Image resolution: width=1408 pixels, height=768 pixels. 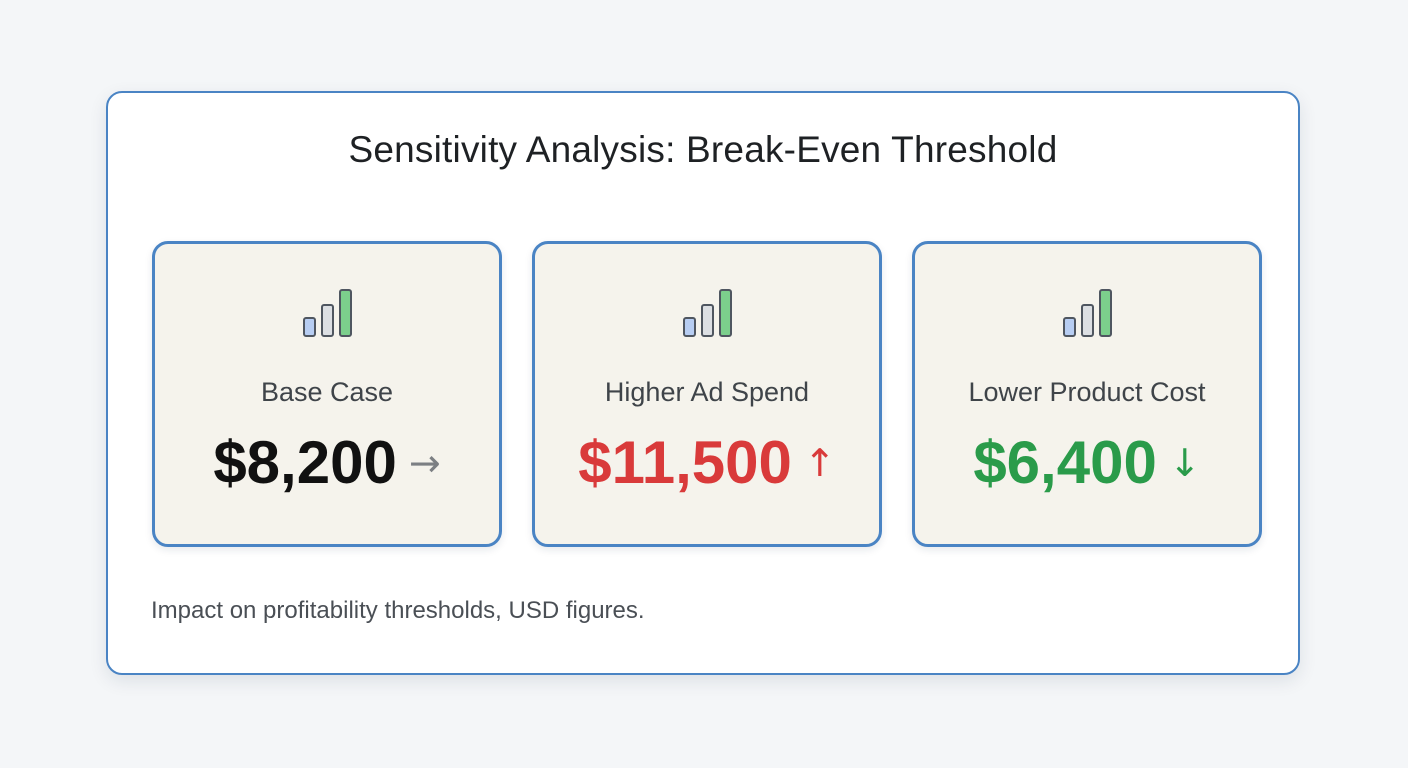 I want to click on scenario-card-lower-product-cost: Lower Product Cost $6,400 ↓, so click(x=1087, y=394).